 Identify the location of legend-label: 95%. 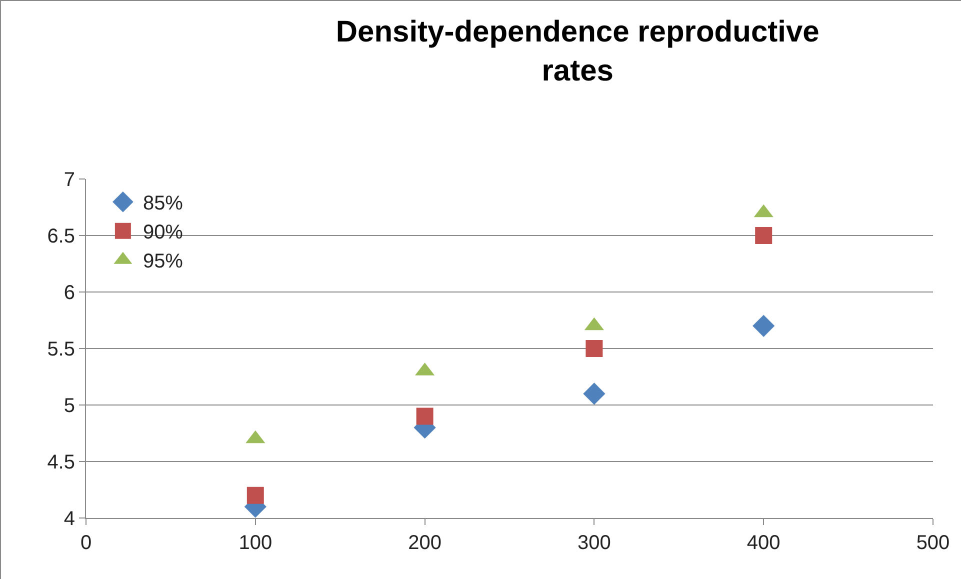
(163, 261).